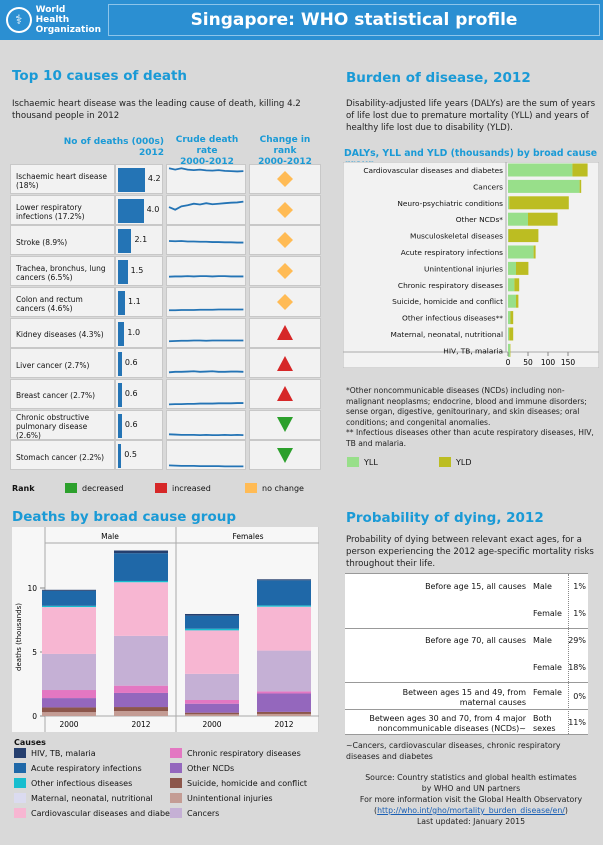  What do you see at coordinates (131, 424) in the screenshot?
I see `deaths-value: 0.6` at bounding box center [131, 424].